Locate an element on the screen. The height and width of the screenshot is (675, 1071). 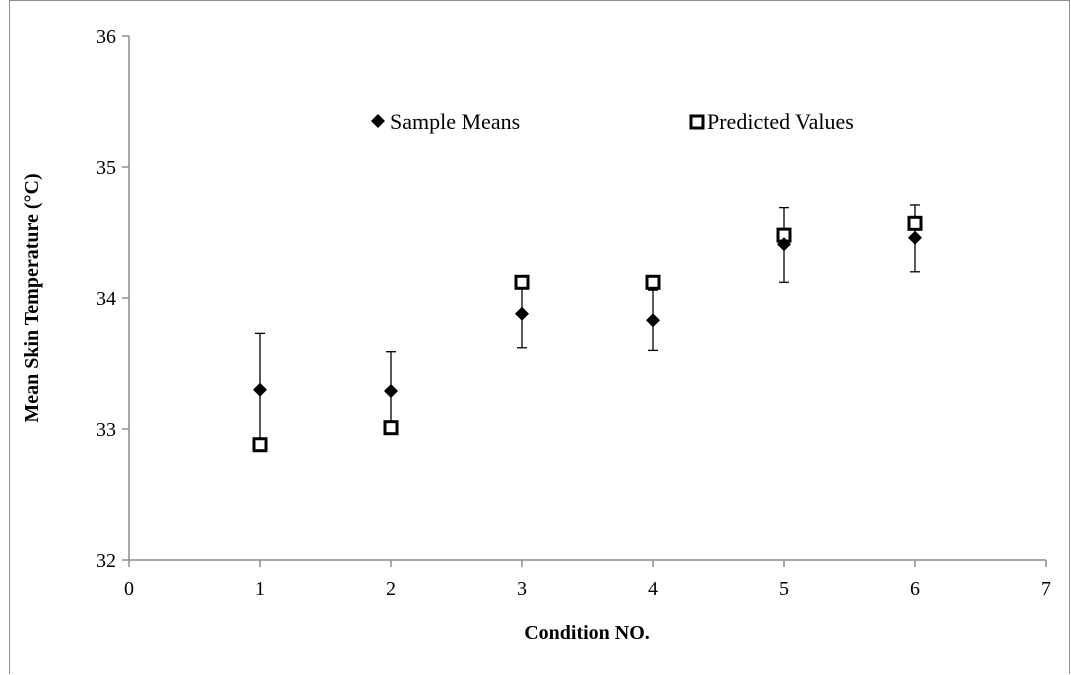
x-tick-label: 4 is located at coordinates (653, 589).